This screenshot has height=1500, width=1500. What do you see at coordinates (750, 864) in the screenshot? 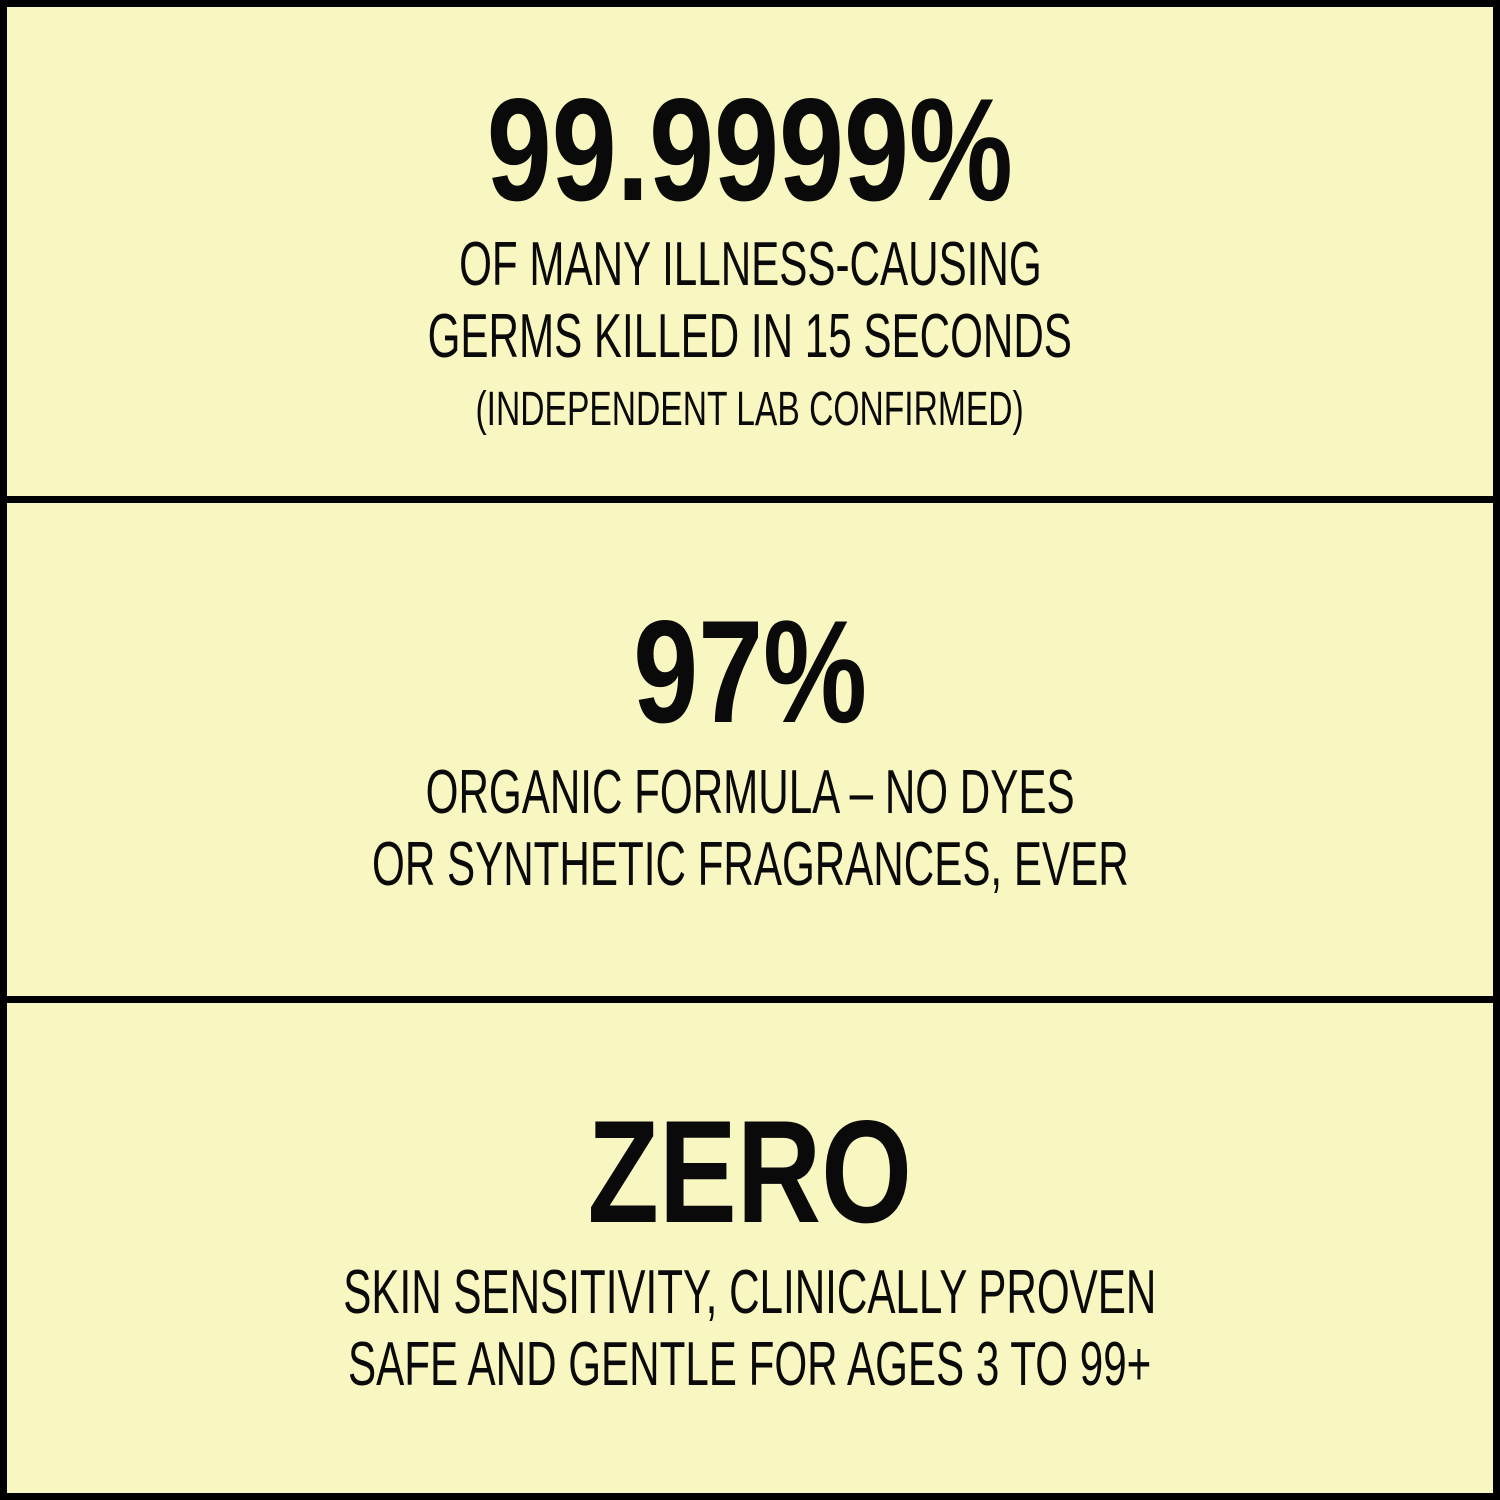
I see `description-line: OR SYNTHETIC FRAGRANCES, EVER` at bounding box center [750, 864].